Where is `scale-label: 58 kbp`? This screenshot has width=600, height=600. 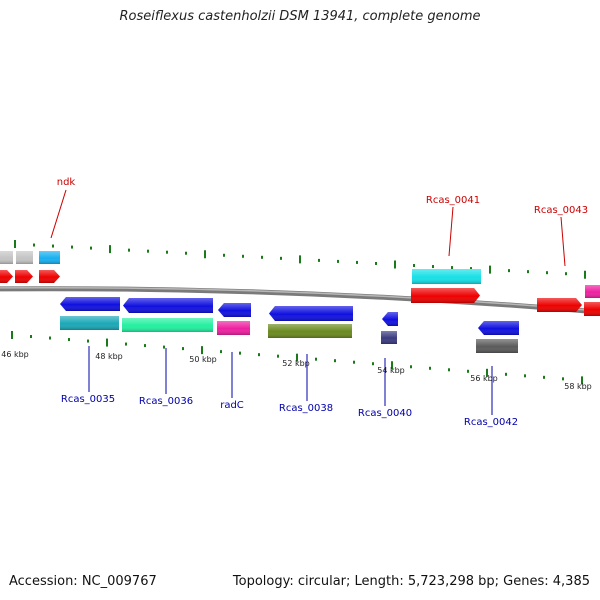
scale-label: 58 kbp is located at coordinates (578, 386).